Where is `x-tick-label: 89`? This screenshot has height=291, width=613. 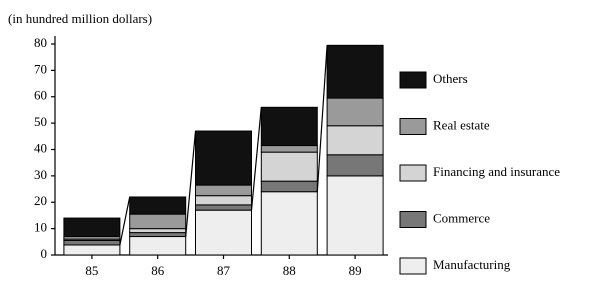
x-tick-label: 89 is located at coordinates (355, 270).